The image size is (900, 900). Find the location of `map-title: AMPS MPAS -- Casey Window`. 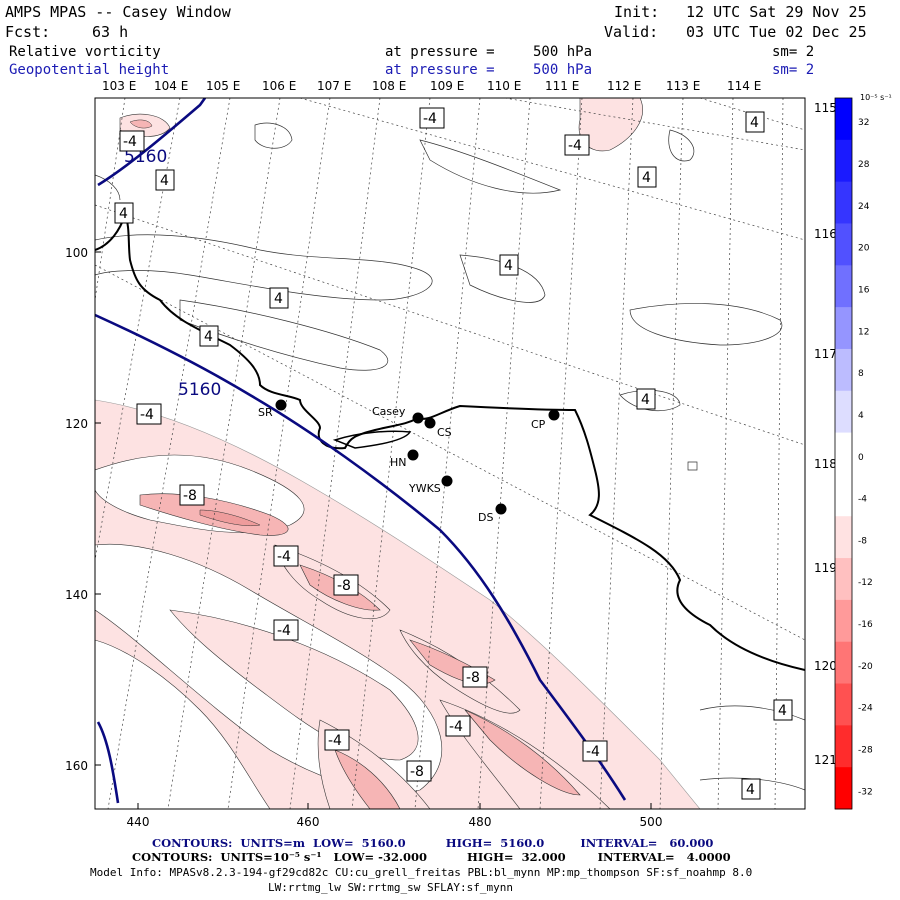

map-title: AMPS MPAS -- Casey Window is located at coordinates (118, 12).